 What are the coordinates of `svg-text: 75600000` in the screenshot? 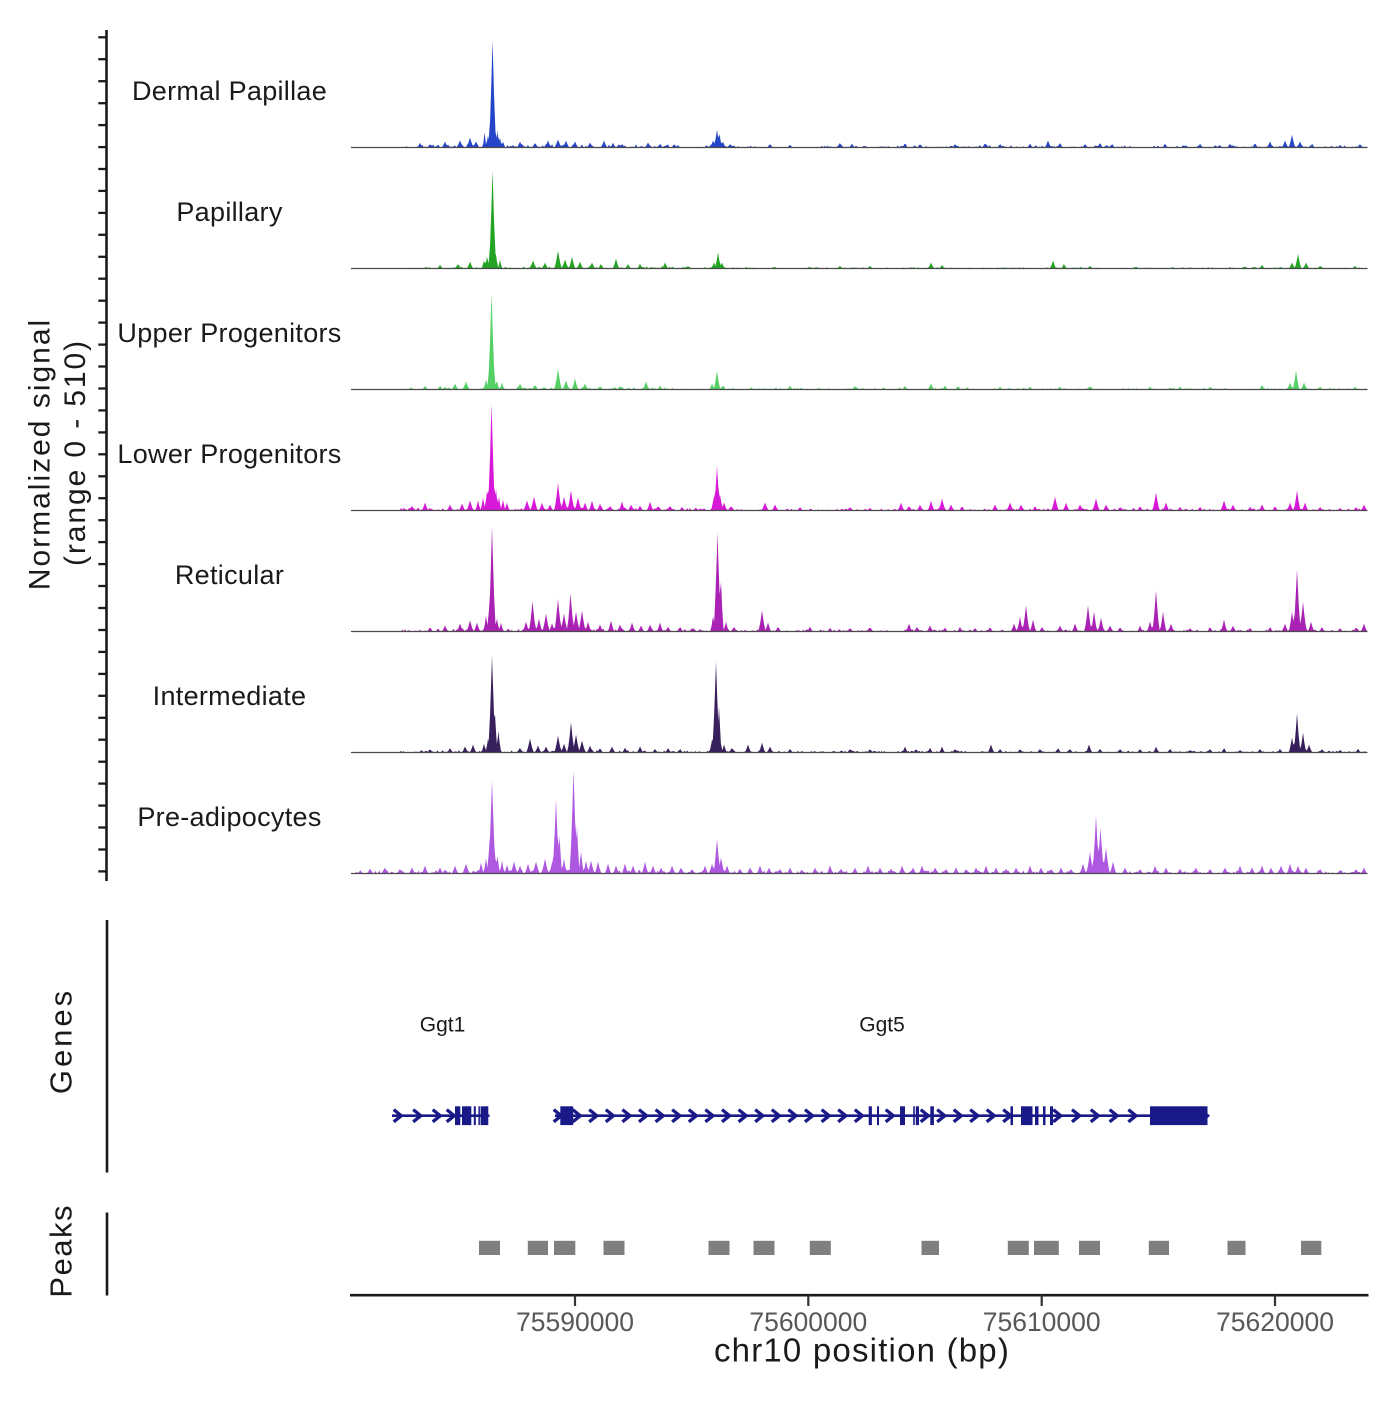 It's located at (808, 1322).